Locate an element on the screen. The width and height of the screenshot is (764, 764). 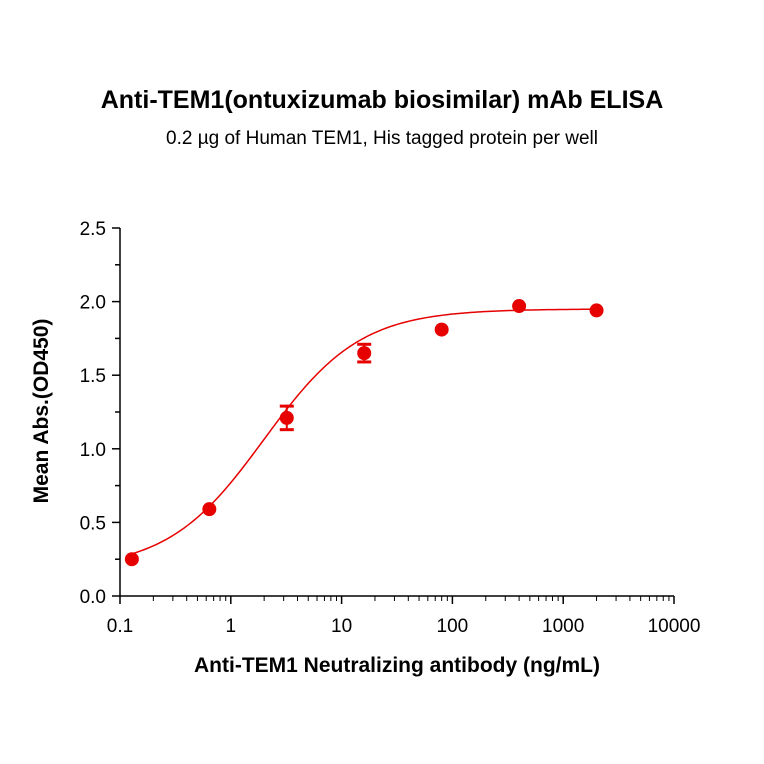
y-tick-label: 0.0 is located at coordinates (93, 597).